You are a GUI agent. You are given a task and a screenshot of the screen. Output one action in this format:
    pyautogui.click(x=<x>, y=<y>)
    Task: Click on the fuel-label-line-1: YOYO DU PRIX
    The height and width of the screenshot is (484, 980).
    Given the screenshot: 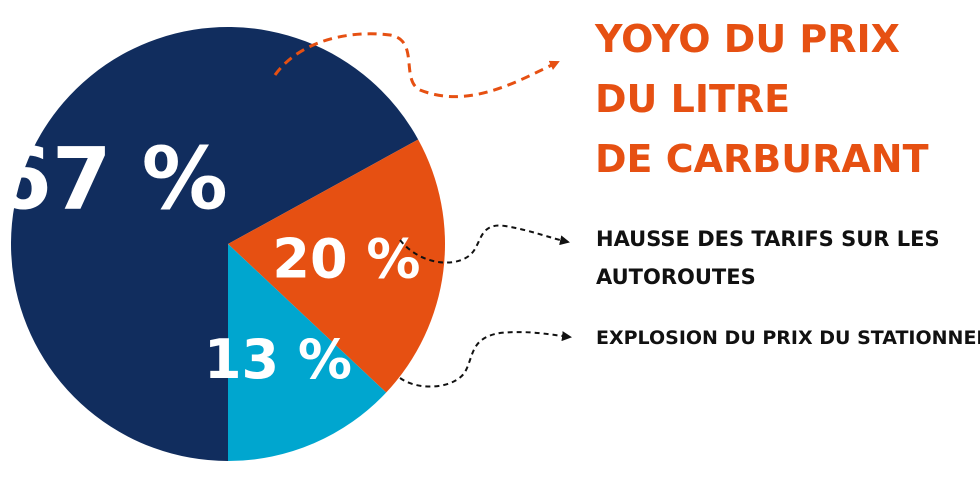 What is the action you would take?
    pyautogui.click(x=747, y=39)
    